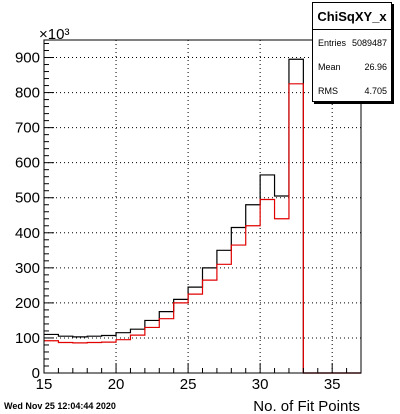 The height and width of the screenshot is (414, 400). I want to click on x-tick-label: 25, so click(188, 384).